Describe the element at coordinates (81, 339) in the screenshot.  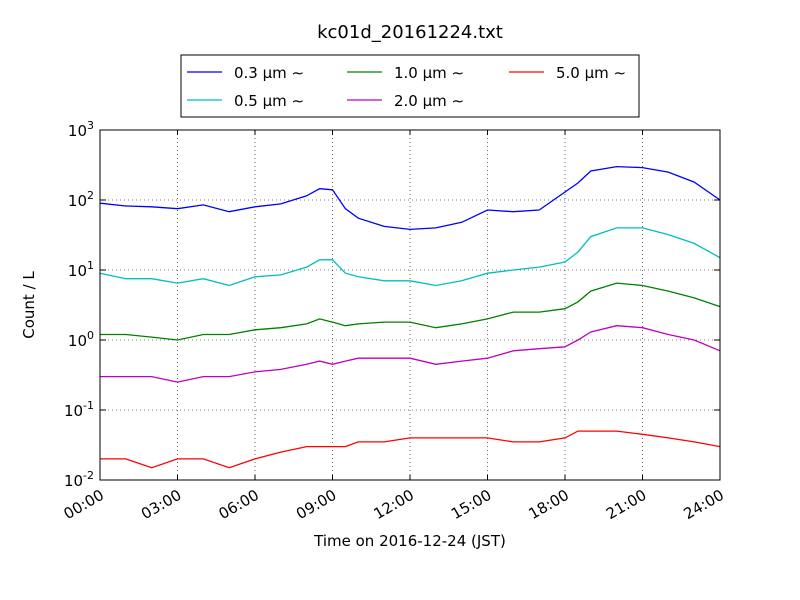
I see `y-tick-label: 10⁰` at that location.